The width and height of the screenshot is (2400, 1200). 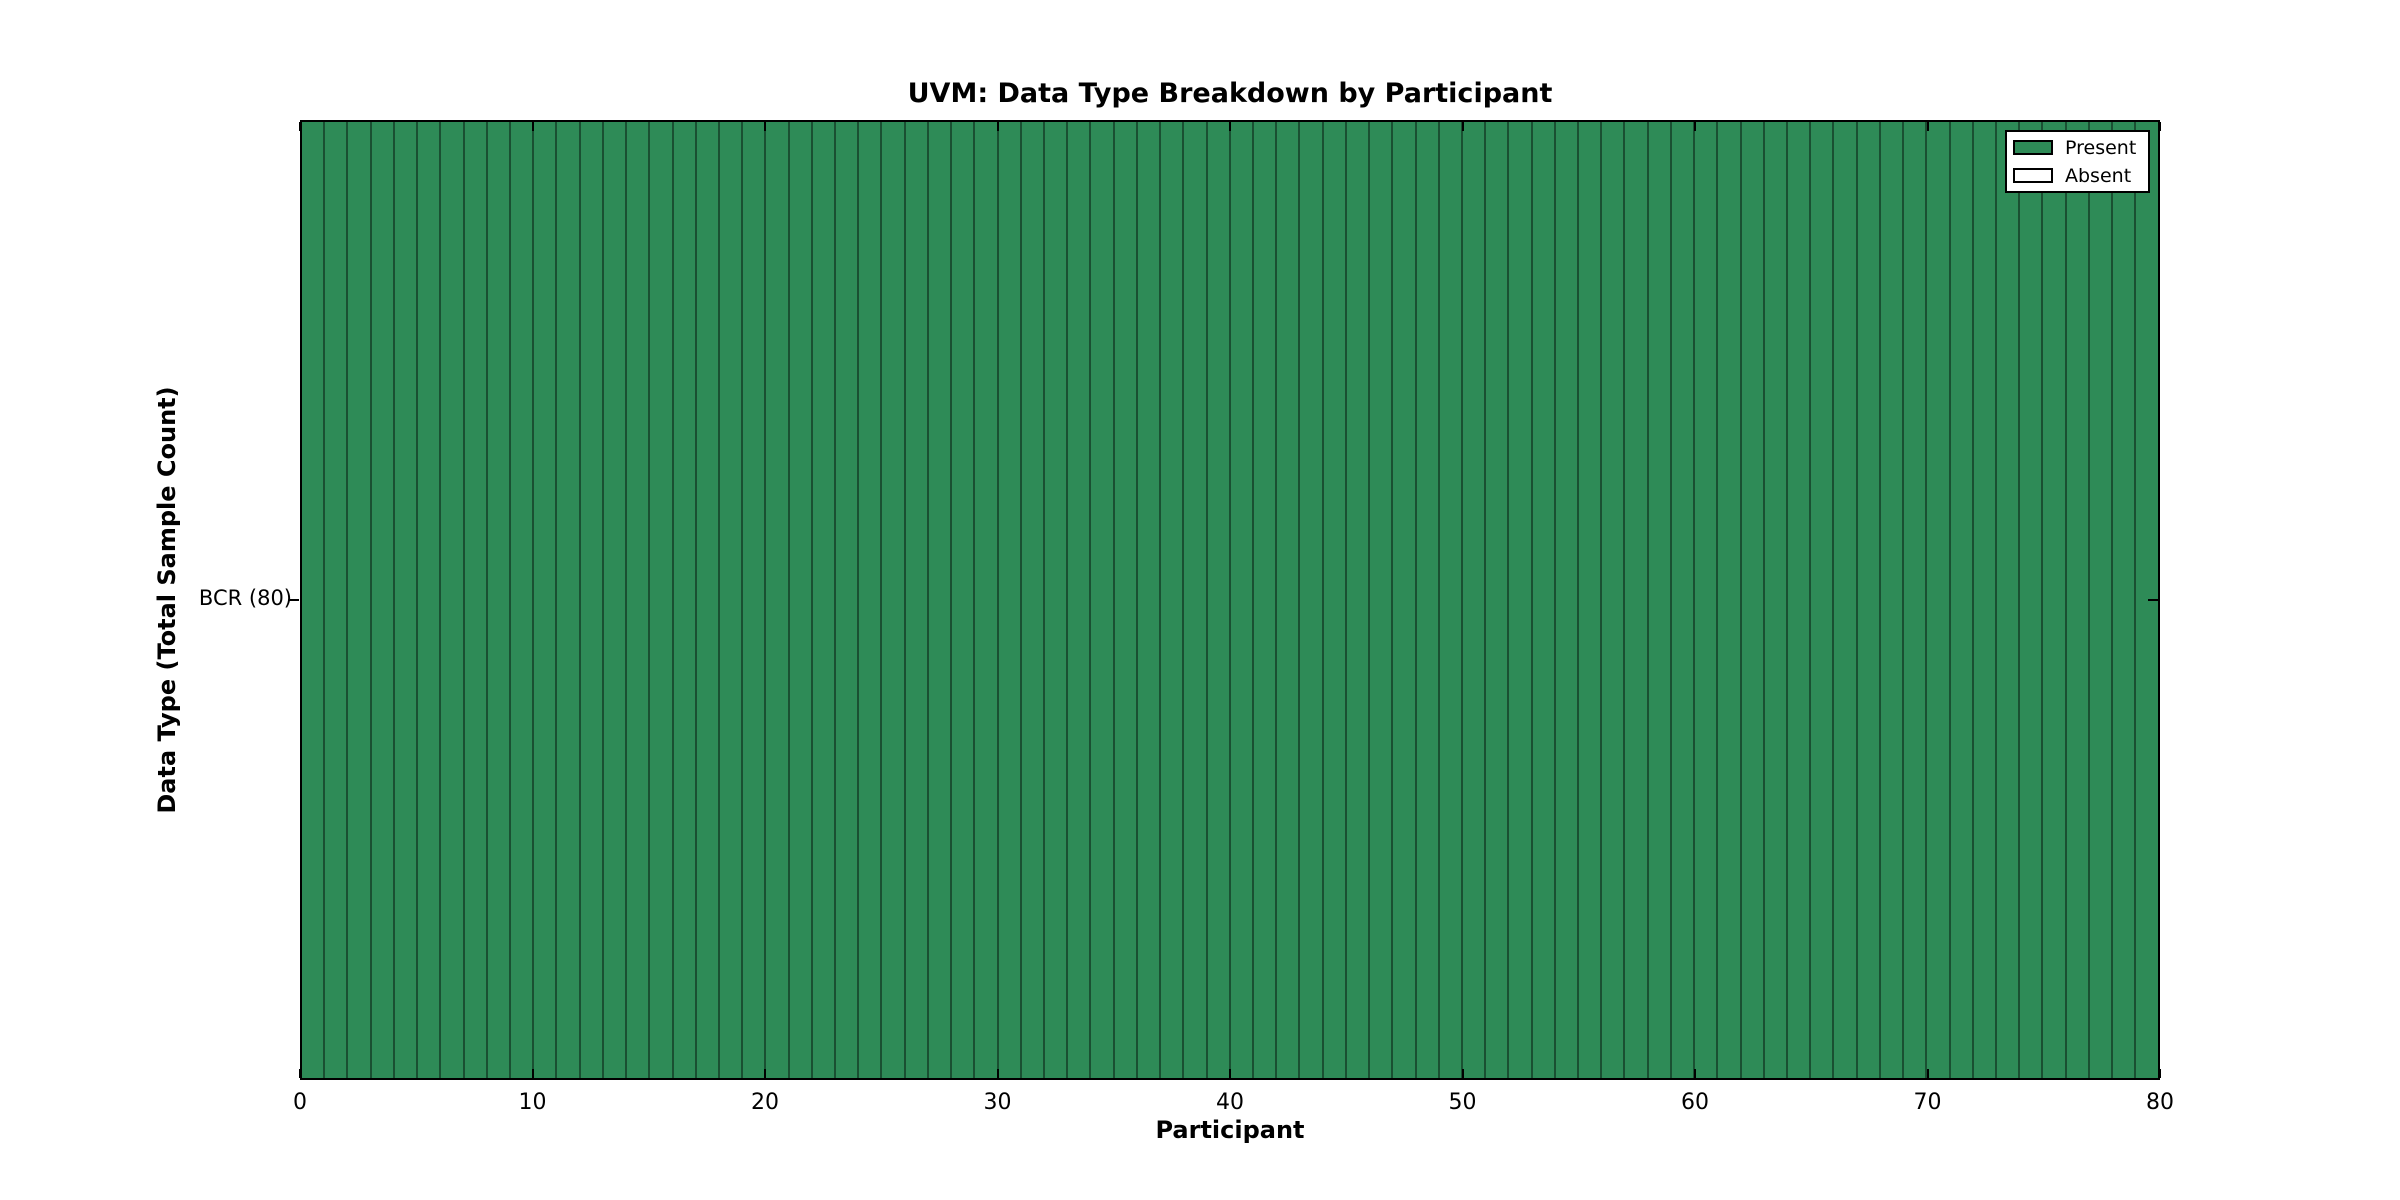 I want to click on absent-swatch-icon, so click(x=2033, y=175).